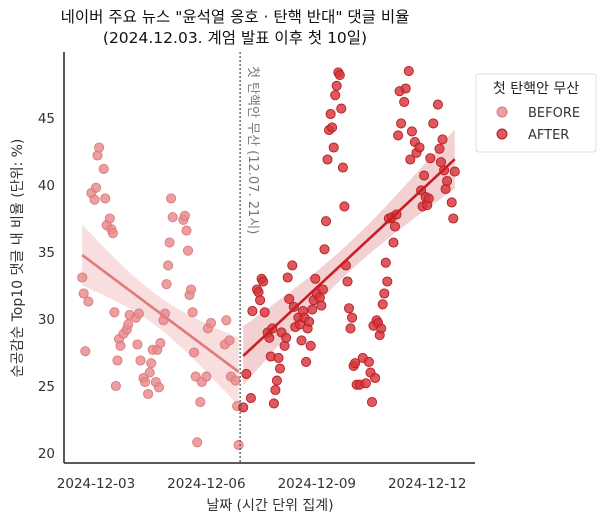 This screenshot has width=600, height=528. What do you see at coordinates (252, 150) in the screenshot?
I see `event-marker-label: 첫 탄핵안 무산 (12.07. 21시)` at bounding box center [252, 150].